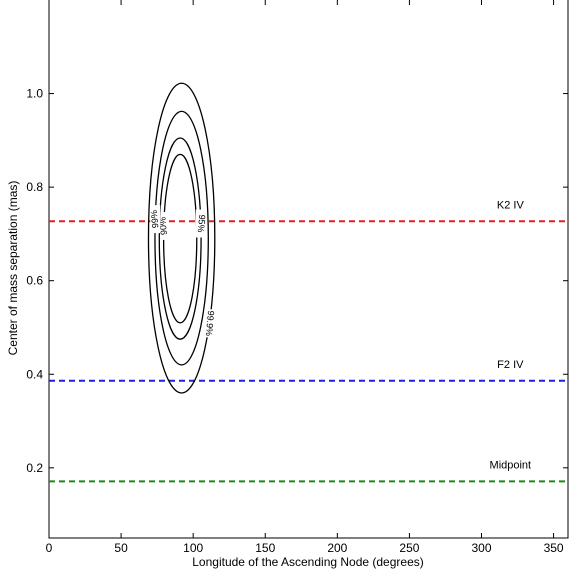 The image size is (569, 577). I want to click on x-tick-label: 0, so click(49, 548).